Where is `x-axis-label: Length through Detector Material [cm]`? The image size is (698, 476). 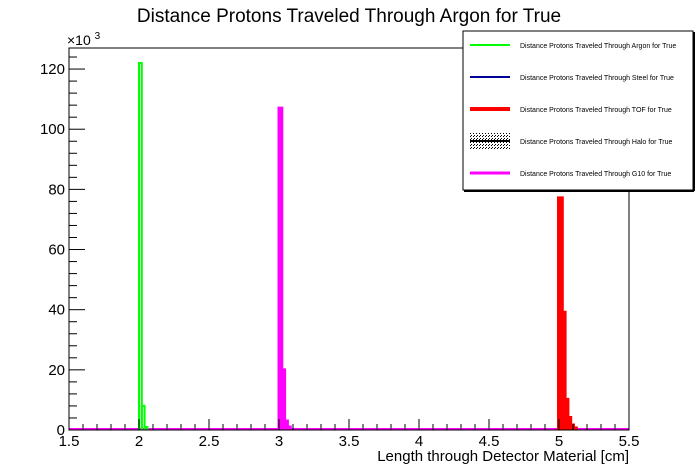 x-axis-label: Length through Detector Material [cm] is located at coordinates (503, 456).